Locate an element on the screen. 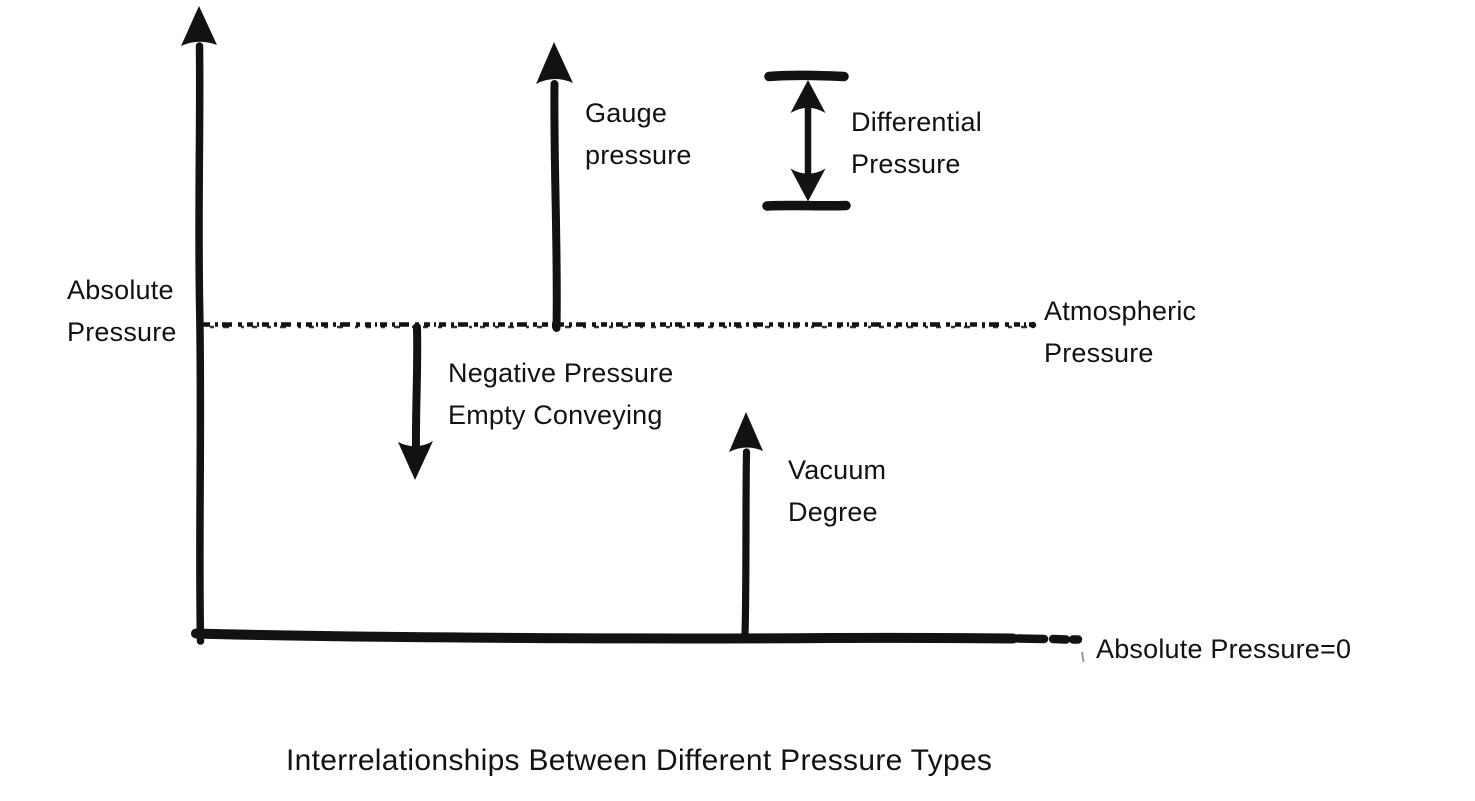 Image resolution: width=1475 pixels, height=801 pixels. zero-pressure-baseline is located at coordinates (637, 636).